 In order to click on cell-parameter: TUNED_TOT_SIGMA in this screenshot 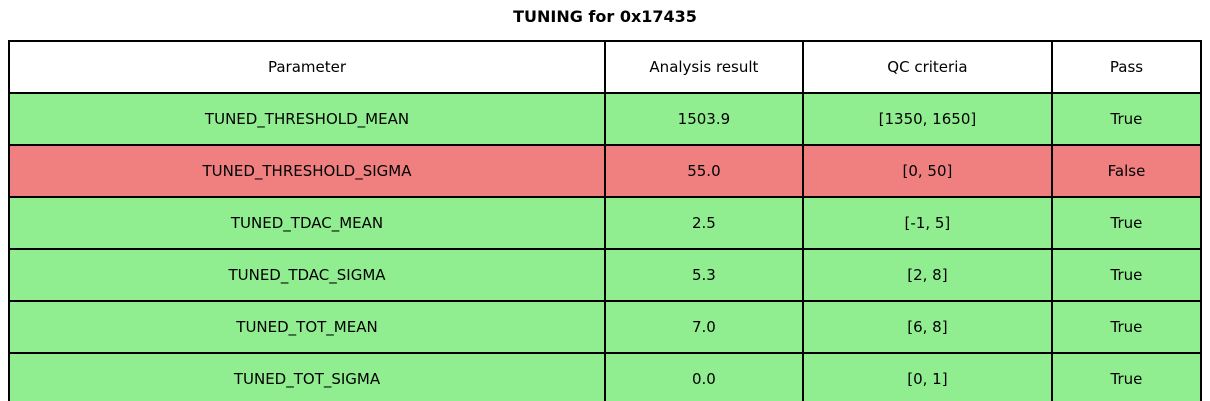, I will do `click(307, 376)`.